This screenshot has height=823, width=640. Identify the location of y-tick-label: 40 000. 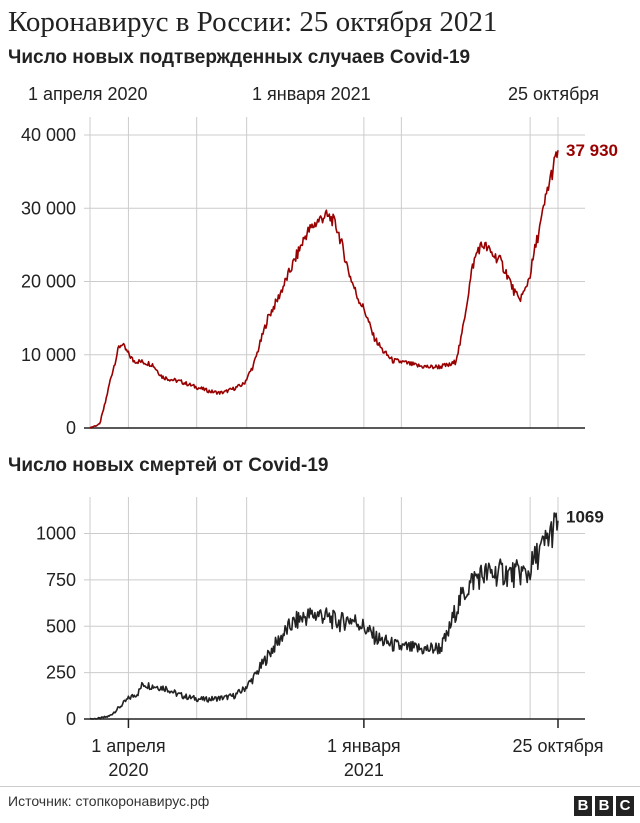
(48, 135).